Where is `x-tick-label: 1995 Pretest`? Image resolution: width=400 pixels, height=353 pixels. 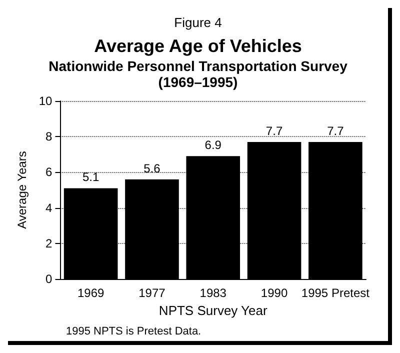 x-tick-label: 1995 Pretest is located at coordinates (335, 293).